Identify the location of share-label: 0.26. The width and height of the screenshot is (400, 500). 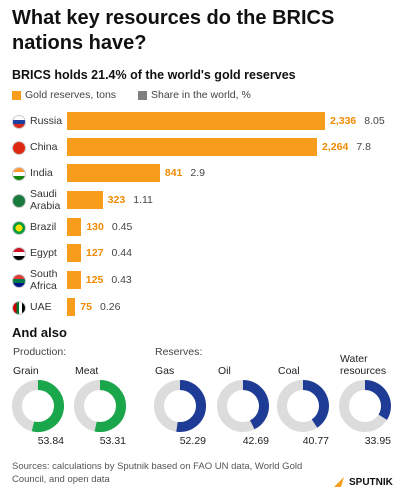
(110, 307).